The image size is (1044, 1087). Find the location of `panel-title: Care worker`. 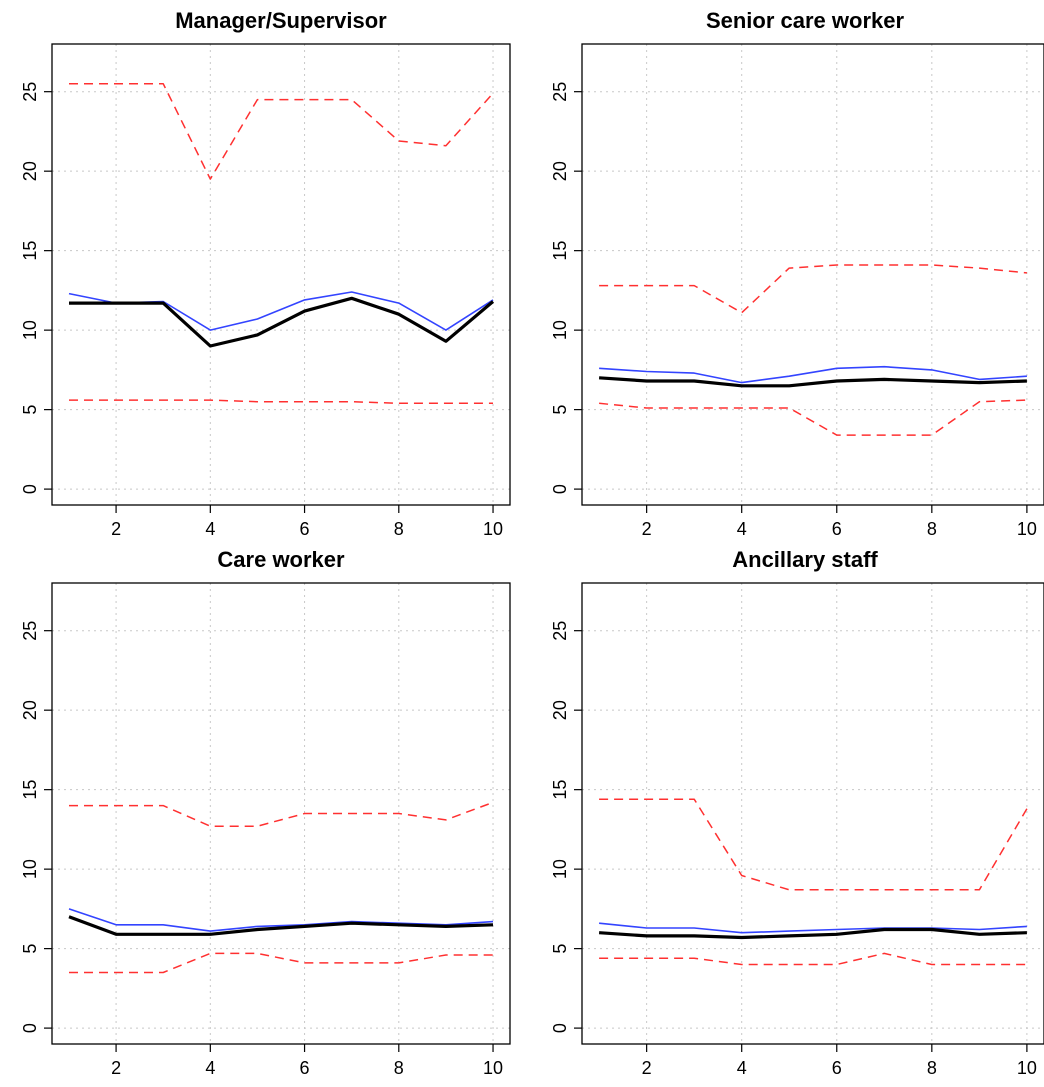

panel-title: Care worker is located at coordinates (281, 559).